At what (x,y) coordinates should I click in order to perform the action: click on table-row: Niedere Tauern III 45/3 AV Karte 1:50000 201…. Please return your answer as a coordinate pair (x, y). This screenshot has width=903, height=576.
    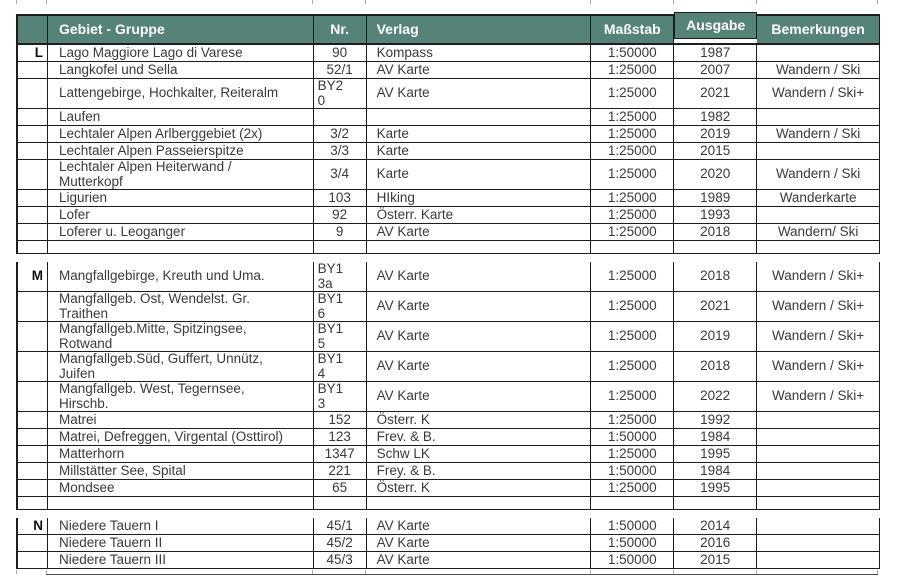
    Looking at the image, I should click on (448, 560).